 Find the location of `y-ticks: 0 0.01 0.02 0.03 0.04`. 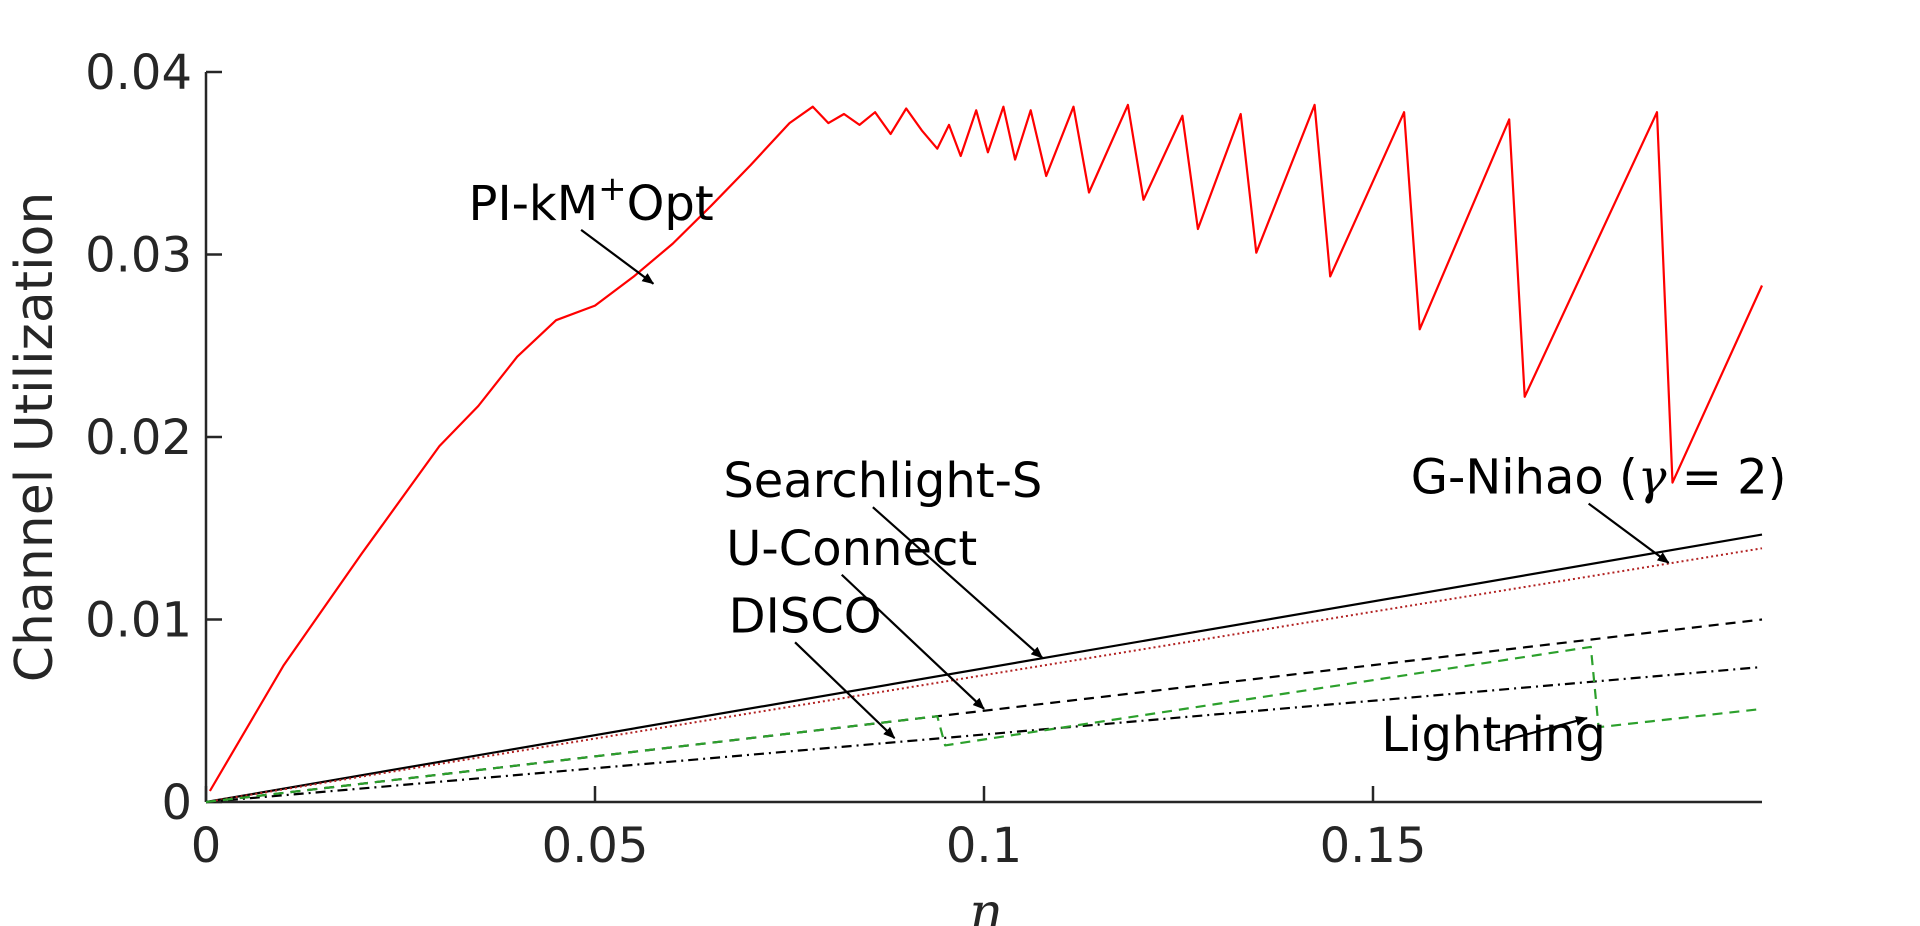

y-ticks: 0 0.01 0.02 0.03 0.04 is located at coordinates (153, 438).